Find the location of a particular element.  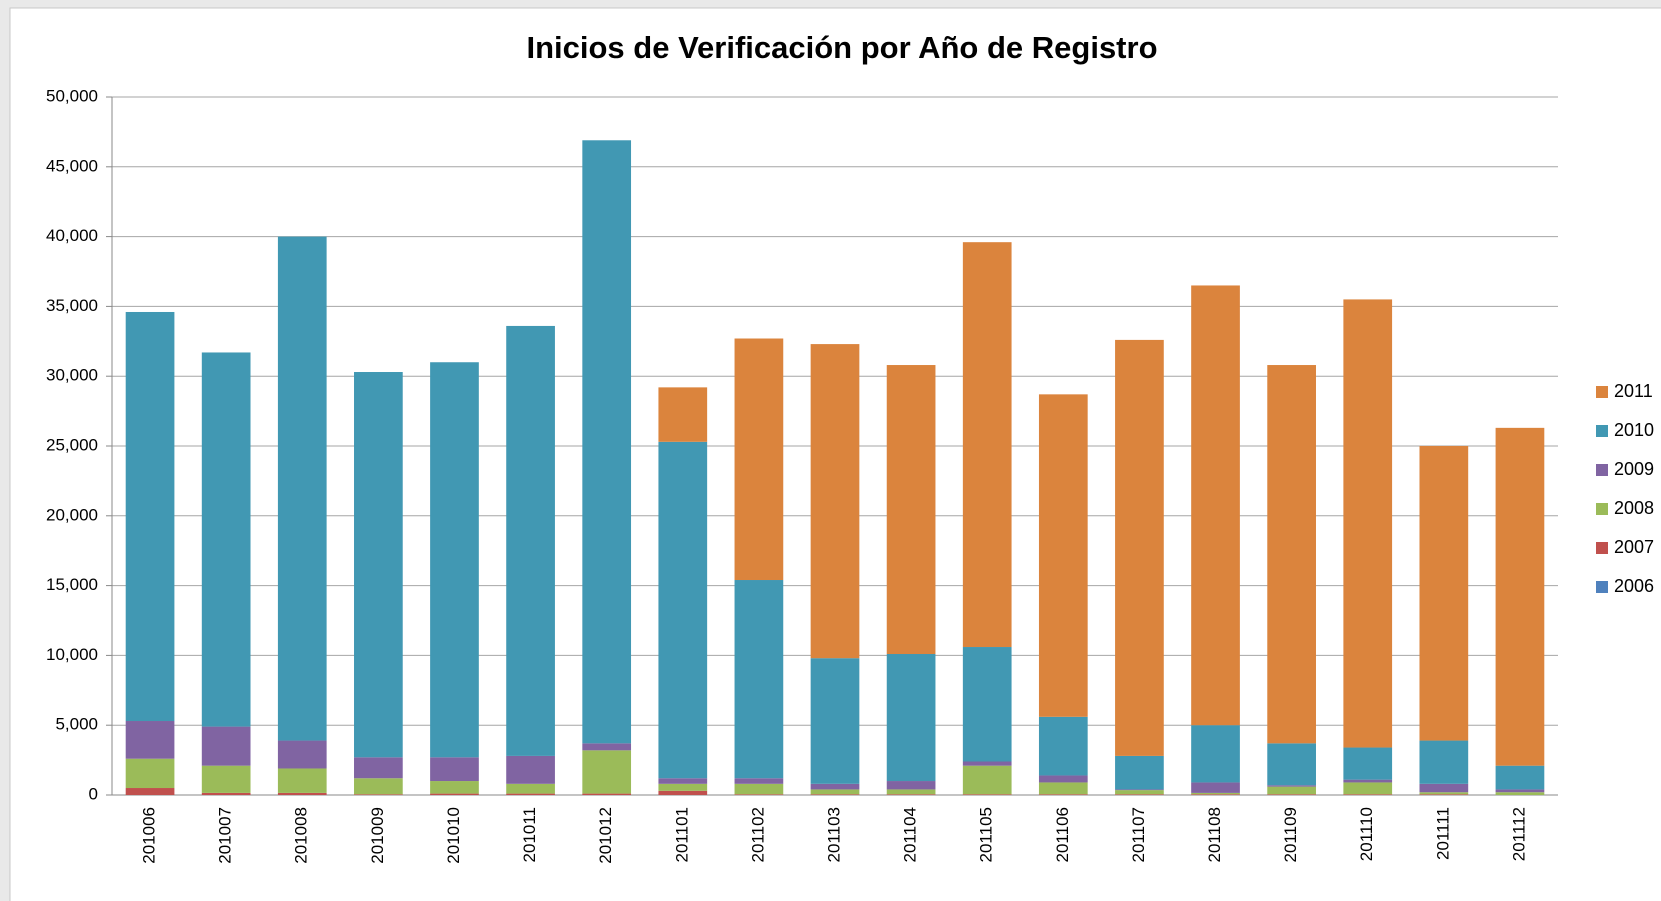

y-tick-label: 45,000 is located at coordinates (72, 165).